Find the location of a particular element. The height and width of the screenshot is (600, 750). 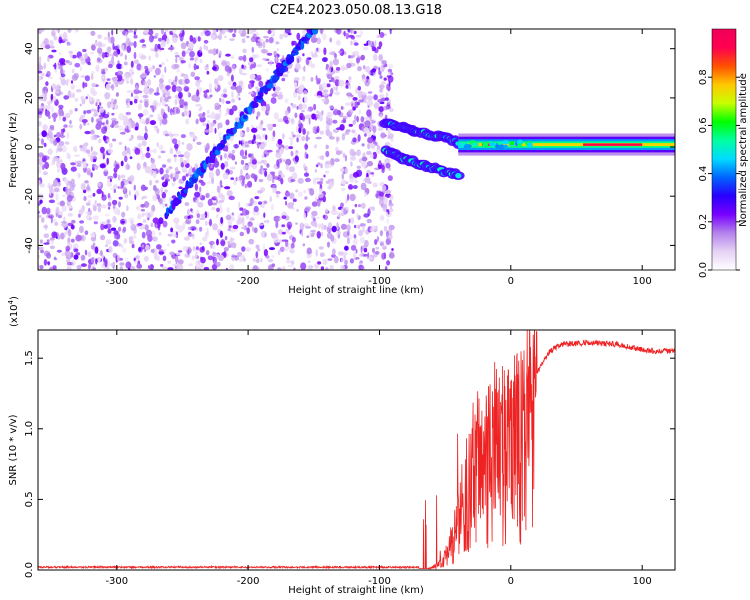

y-tick-label: 20 is located at coordinates (29, 98).